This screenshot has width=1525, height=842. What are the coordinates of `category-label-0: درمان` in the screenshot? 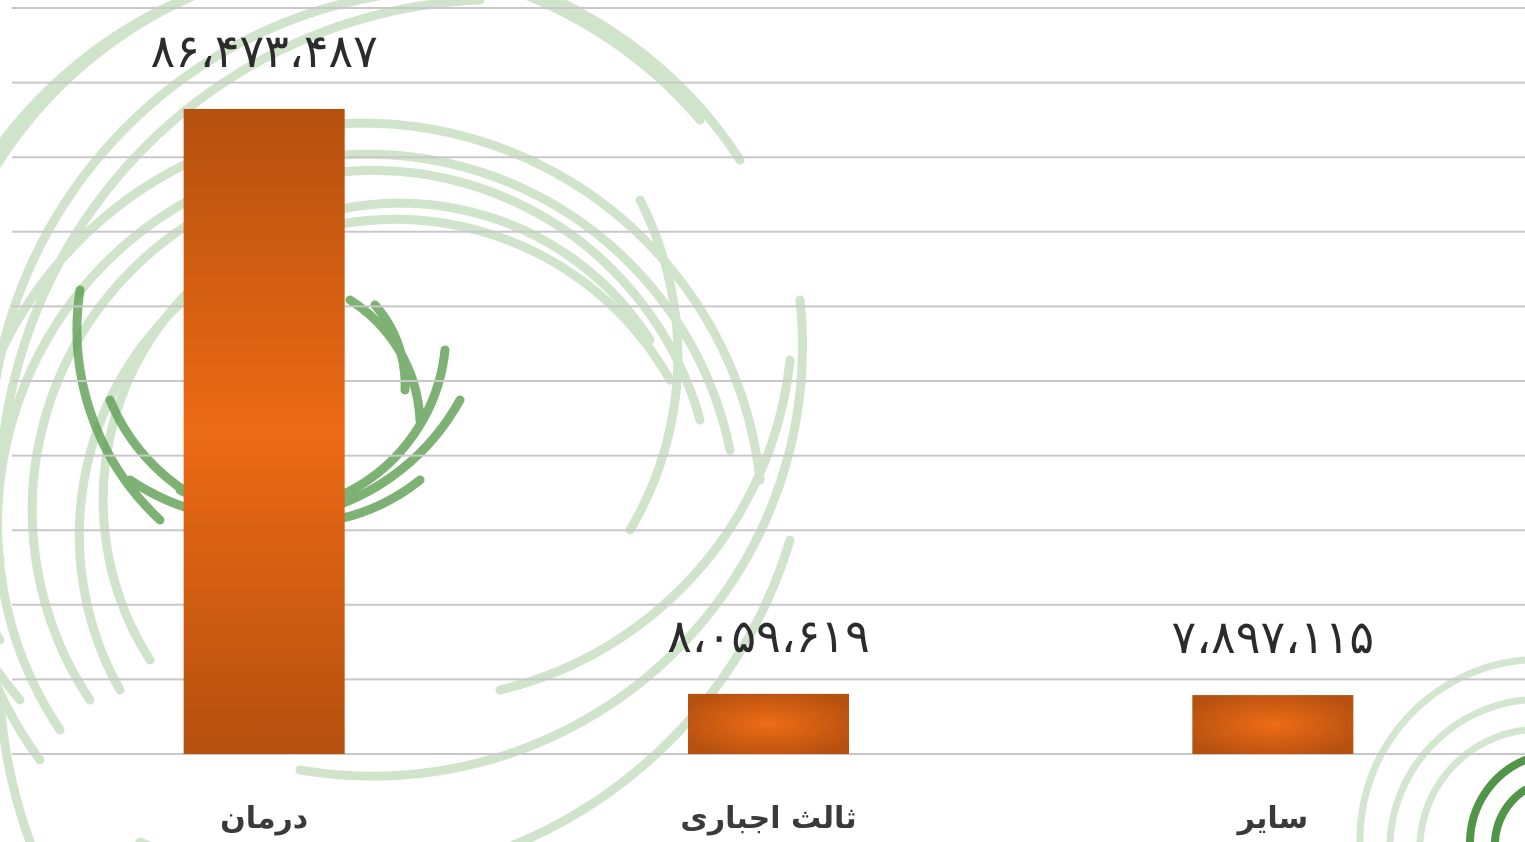 It's located at (264, 818).